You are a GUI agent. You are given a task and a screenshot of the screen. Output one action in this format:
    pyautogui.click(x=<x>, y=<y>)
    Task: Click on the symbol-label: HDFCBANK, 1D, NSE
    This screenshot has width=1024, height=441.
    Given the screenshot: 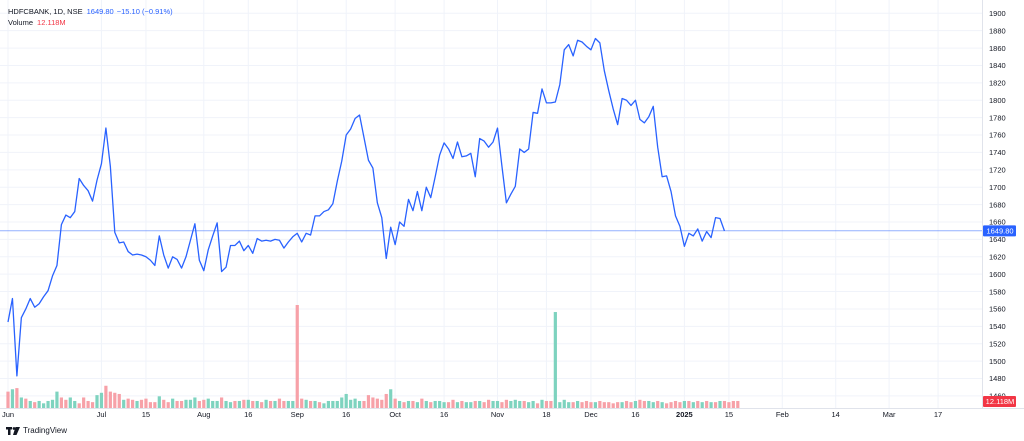 What is the action you would take?
    pyautogui.click(x=45, y=11)
    